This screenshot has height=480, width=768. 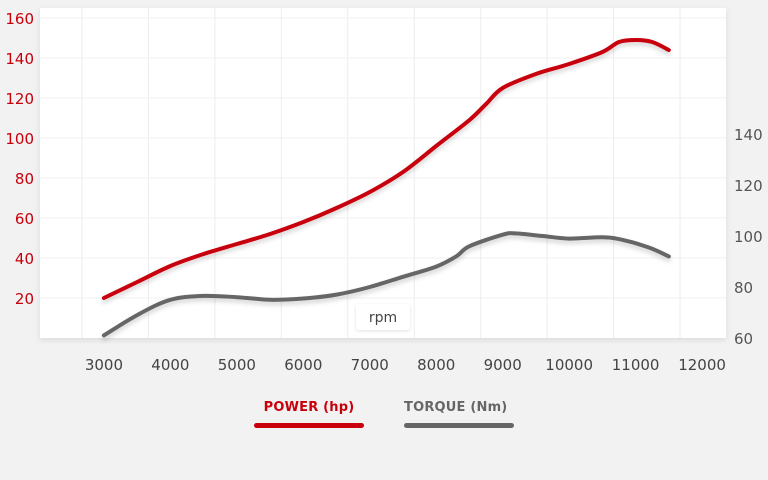 What do you see at coordinates (170, 365) in the screenshot?
I see `x-tick-label: 4000` at bounding box center [170, 365].